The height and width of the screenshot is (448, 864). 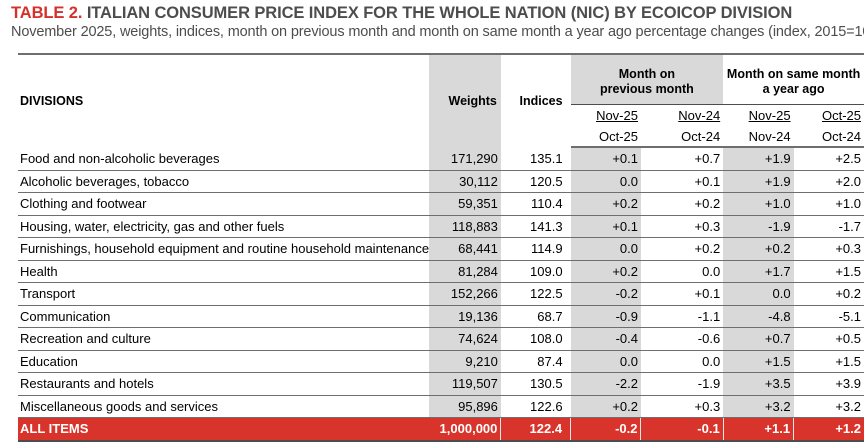 I want to click on cell-yoy-previous-month: +2.5, so click(x=828, y=159).